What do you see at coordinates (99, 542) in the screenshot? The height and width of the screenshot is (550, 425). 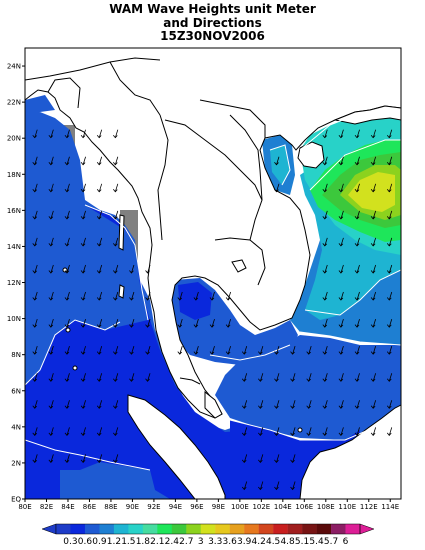 I see `colorbar-label: 0.9` at bounding box center [99, 542].